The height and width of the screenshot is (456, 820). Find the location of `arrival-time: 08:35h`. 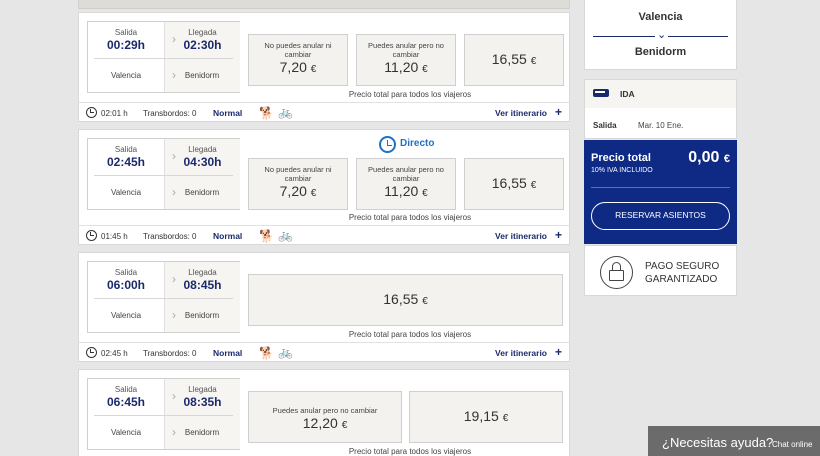

arrival-time: 08:35h is located at coordinates (202, 402).